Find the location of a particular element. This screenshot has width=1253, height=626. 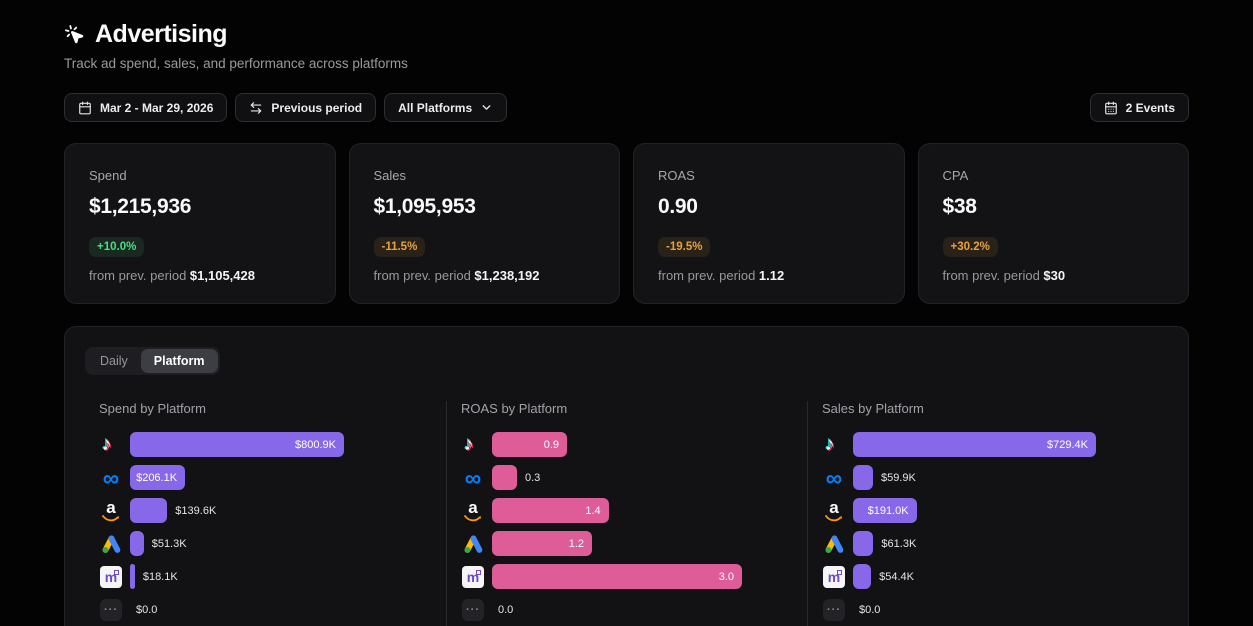

events-button: 2 Events is located at coordinates (1139, 107).